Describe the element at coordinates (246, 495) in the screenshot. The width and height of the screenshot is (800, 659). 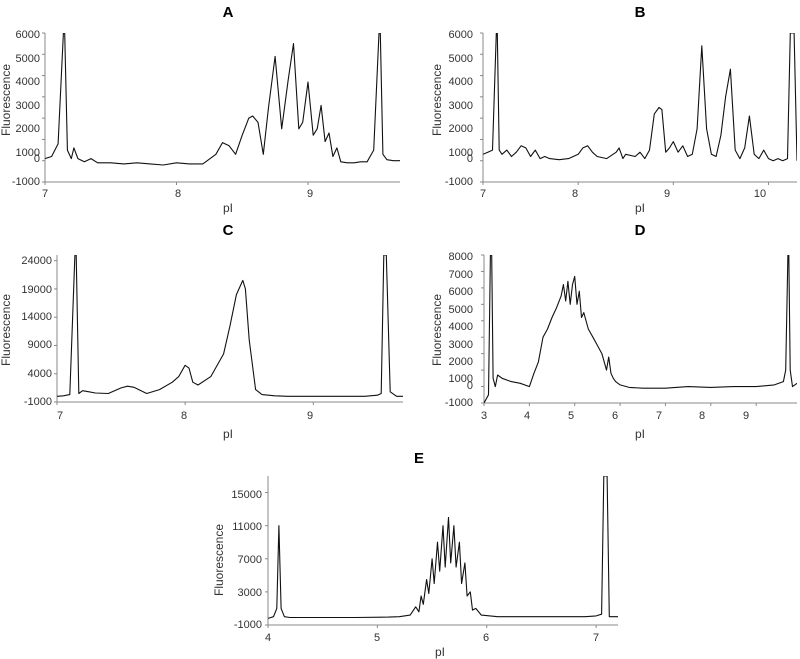
I see `panel-e-ytick-15000: 15000` at that location.